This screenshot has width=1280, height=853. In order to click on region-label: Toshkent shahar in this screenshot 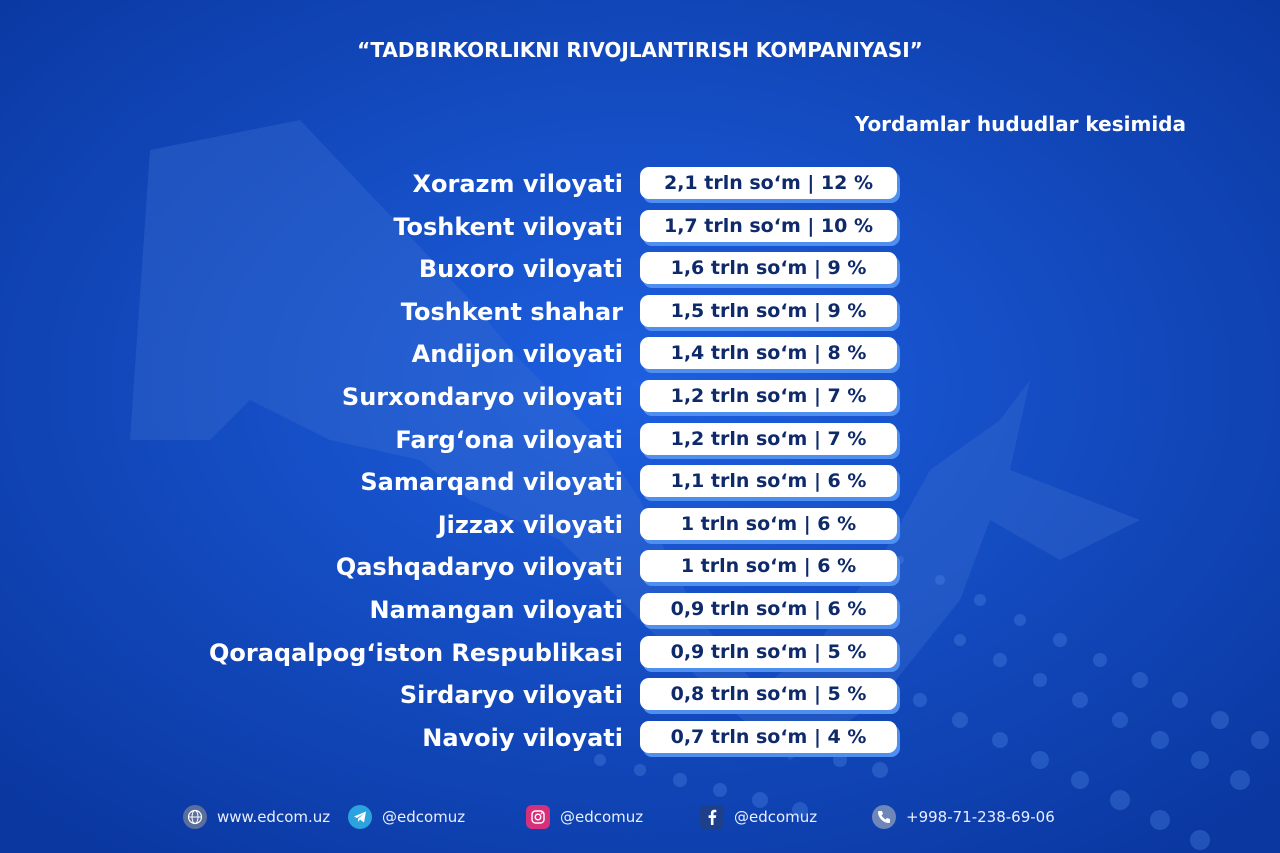, I will do `click(511, 311)`.